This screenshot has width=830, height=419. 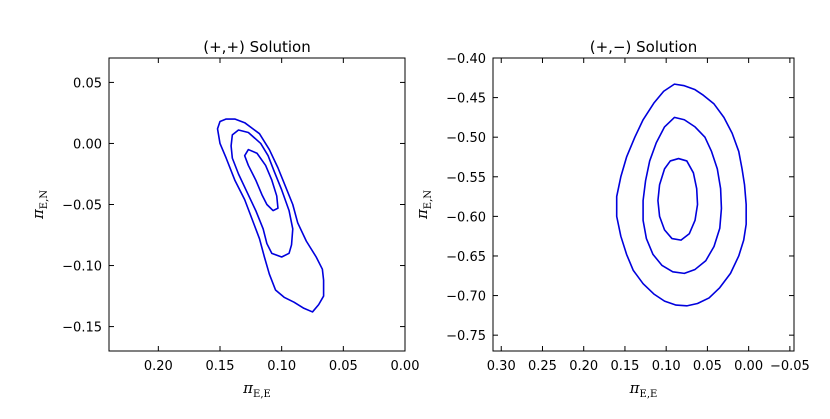 I want to click on y-tick-label: 0.00, so click(x=87, y=144).